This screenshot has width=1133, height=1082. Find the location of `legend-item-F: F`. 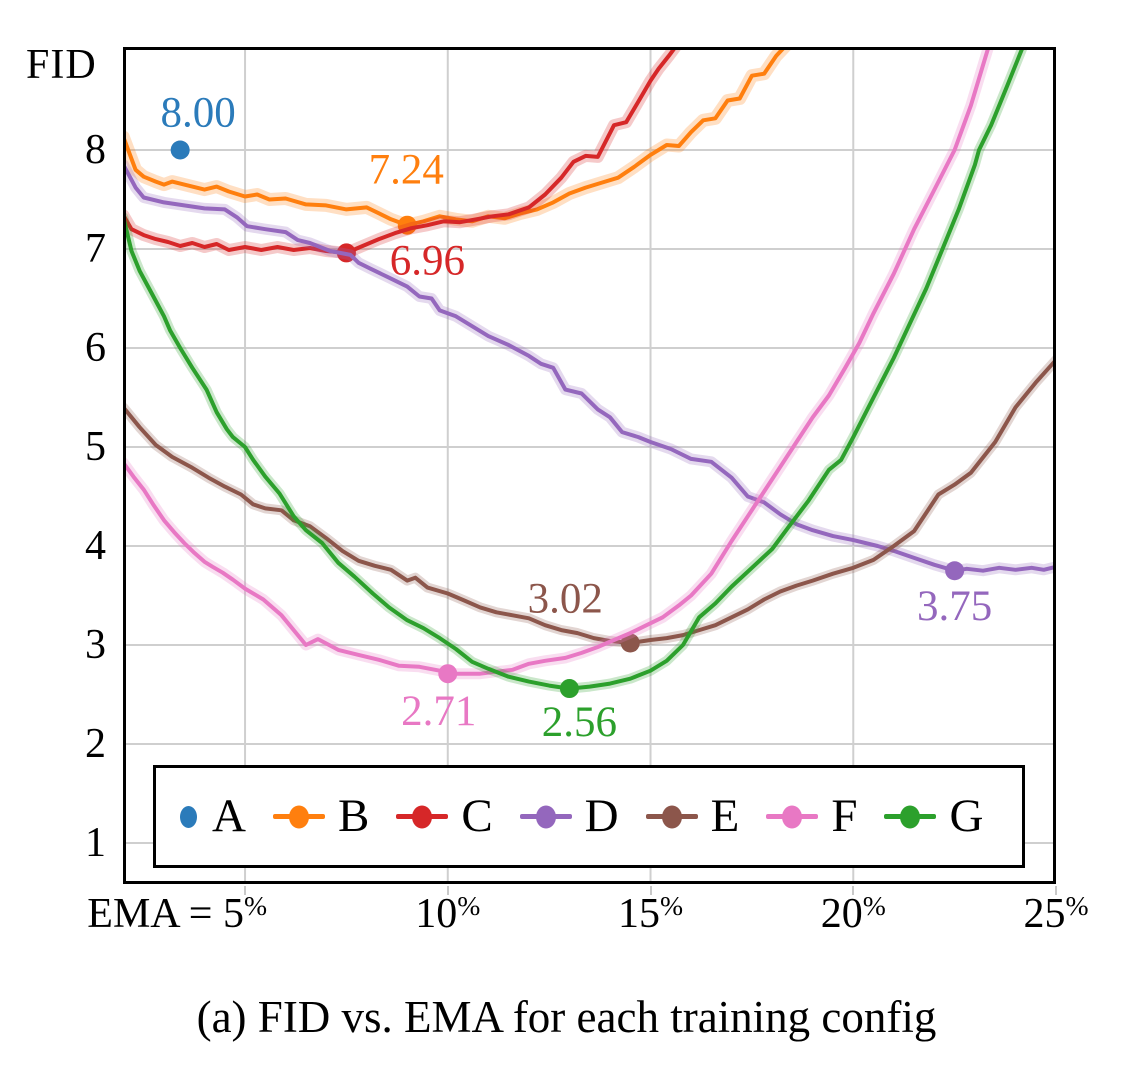

legend-item-F: F is located at coordinates (811, 816).